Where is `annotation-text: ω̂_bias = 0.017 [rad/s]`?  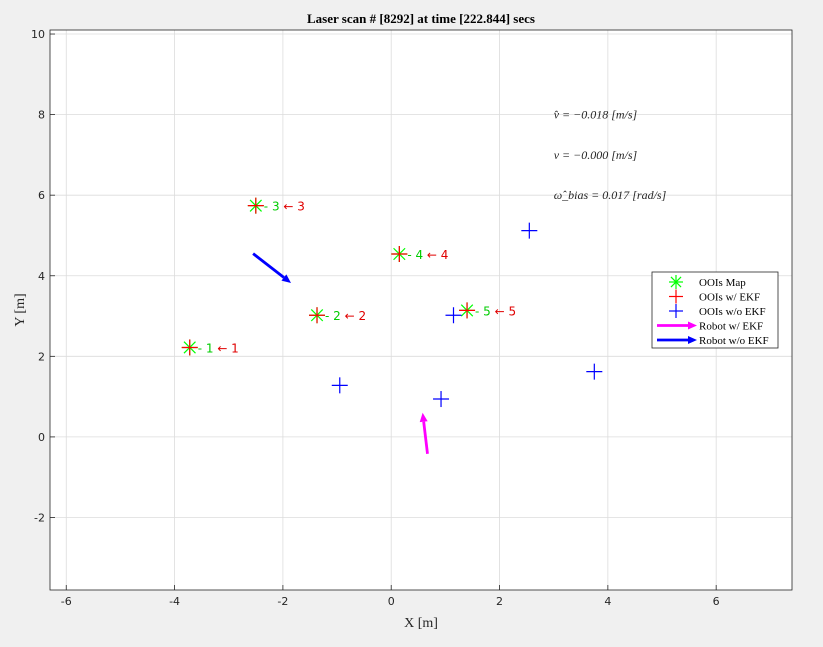
annotation-text: ω̂_bias = 0.017 [rad/s] is located at coordinates (610, 195).